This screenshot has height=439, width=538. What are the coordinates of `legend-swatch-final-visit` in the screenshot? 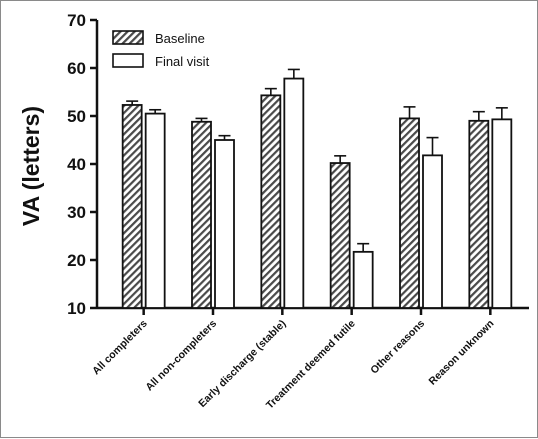 It's located at (128, 60).